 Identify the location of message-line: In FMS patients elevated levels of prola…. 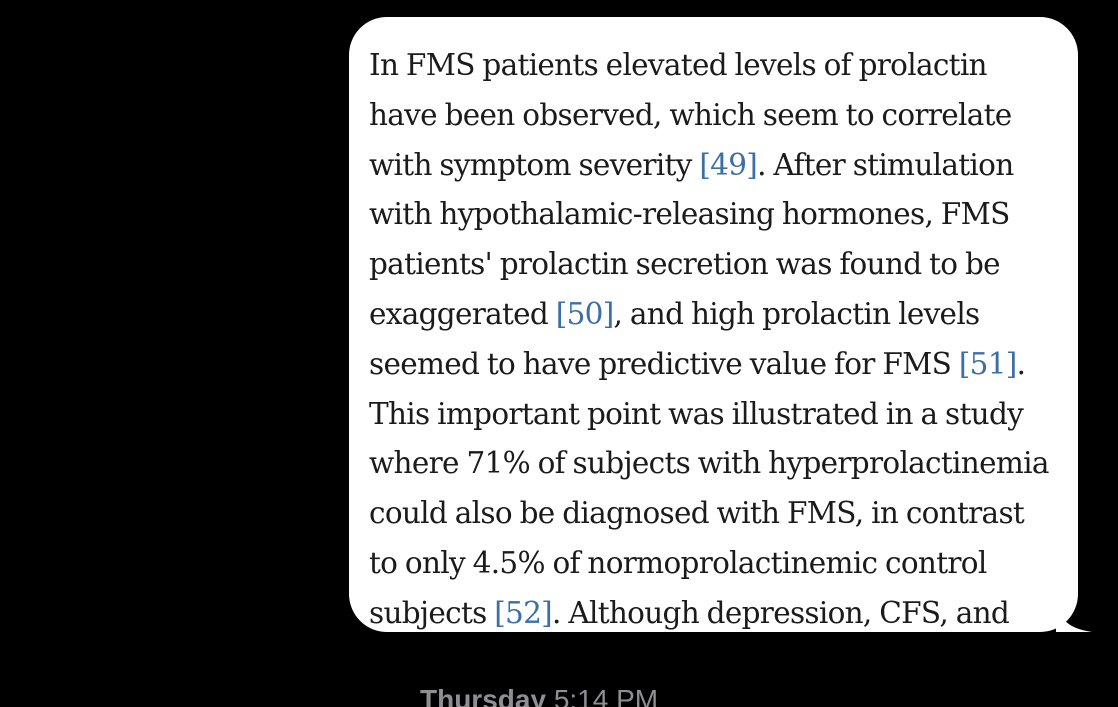
(723, 66).